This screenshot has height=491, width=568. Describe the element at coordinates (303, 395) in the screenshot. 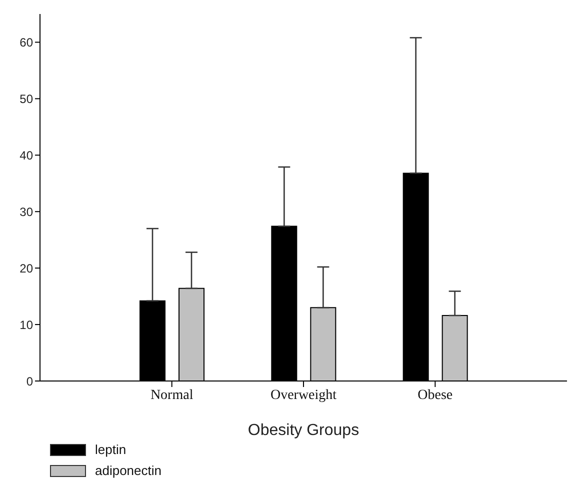

I see `x-tick-label: Overweight` at that location.